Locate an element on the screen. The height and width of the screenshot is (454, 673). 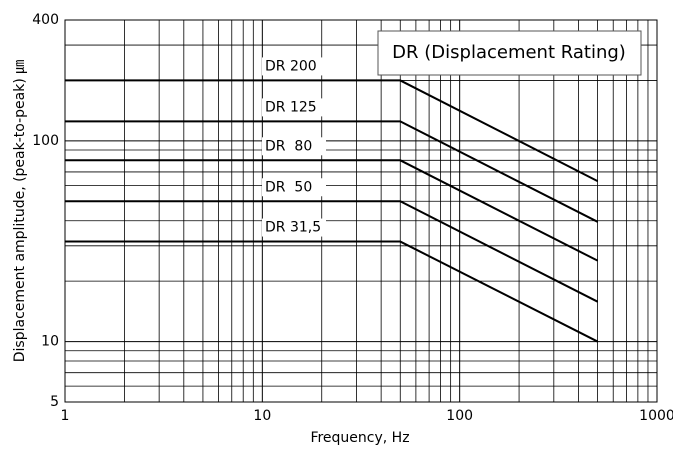
x-tick-label: 100 is located at coordinates (459, 416).